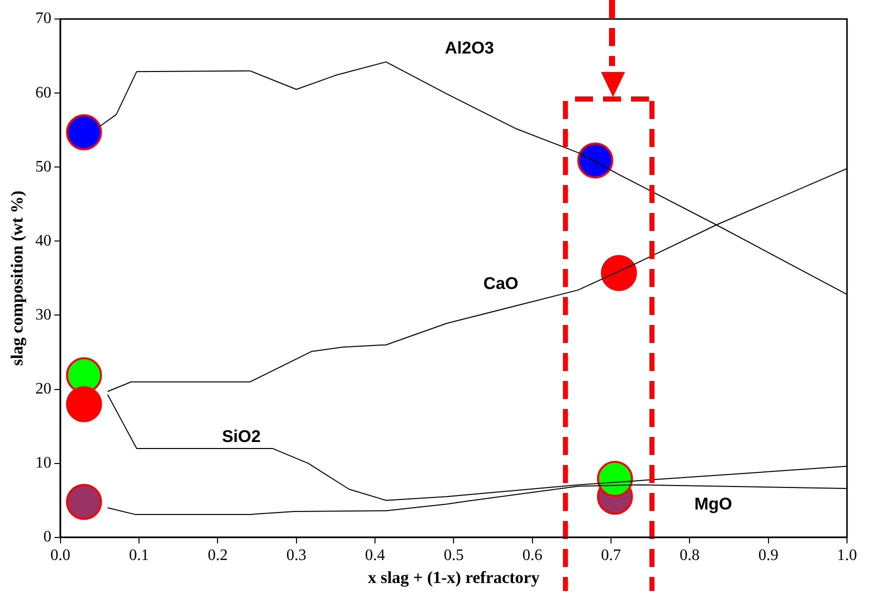  Describe the element at coordinates (218, 555) in the screenshot. I see `x-tick-label: 0.2` at that location.